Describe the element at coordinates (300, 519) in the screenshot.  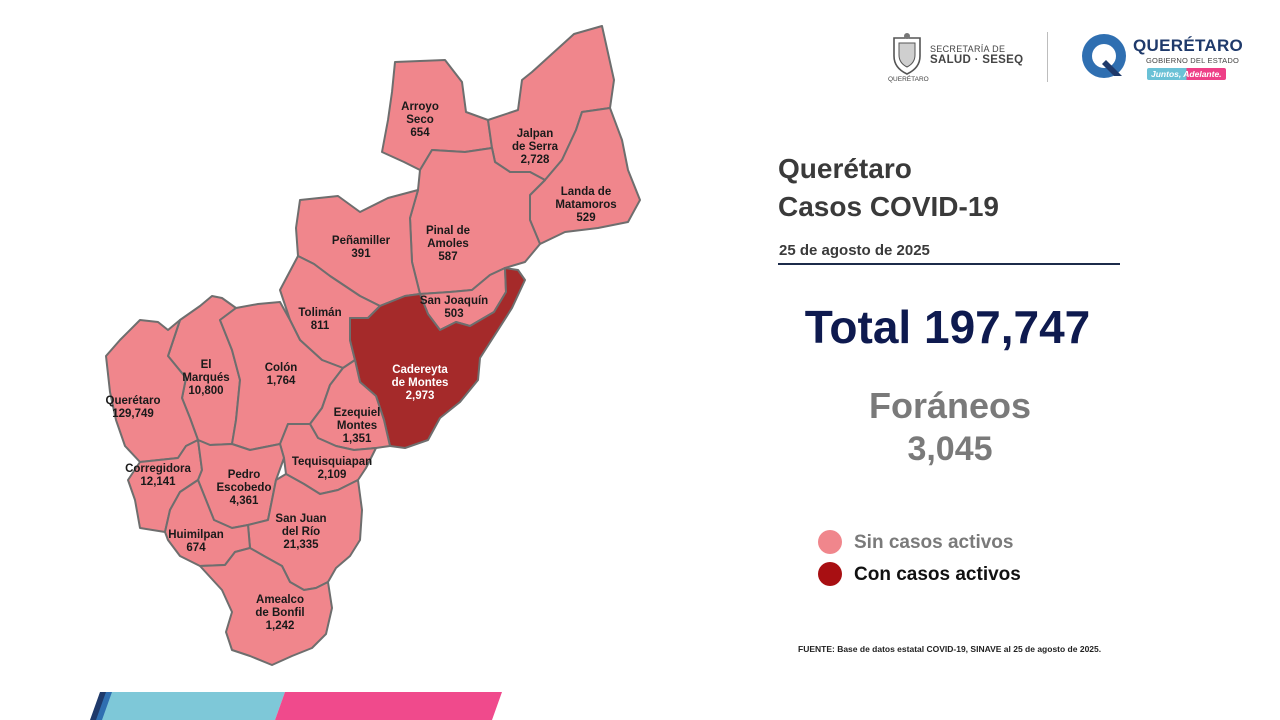
I see `municipality-label-line: San Juan` at that location.